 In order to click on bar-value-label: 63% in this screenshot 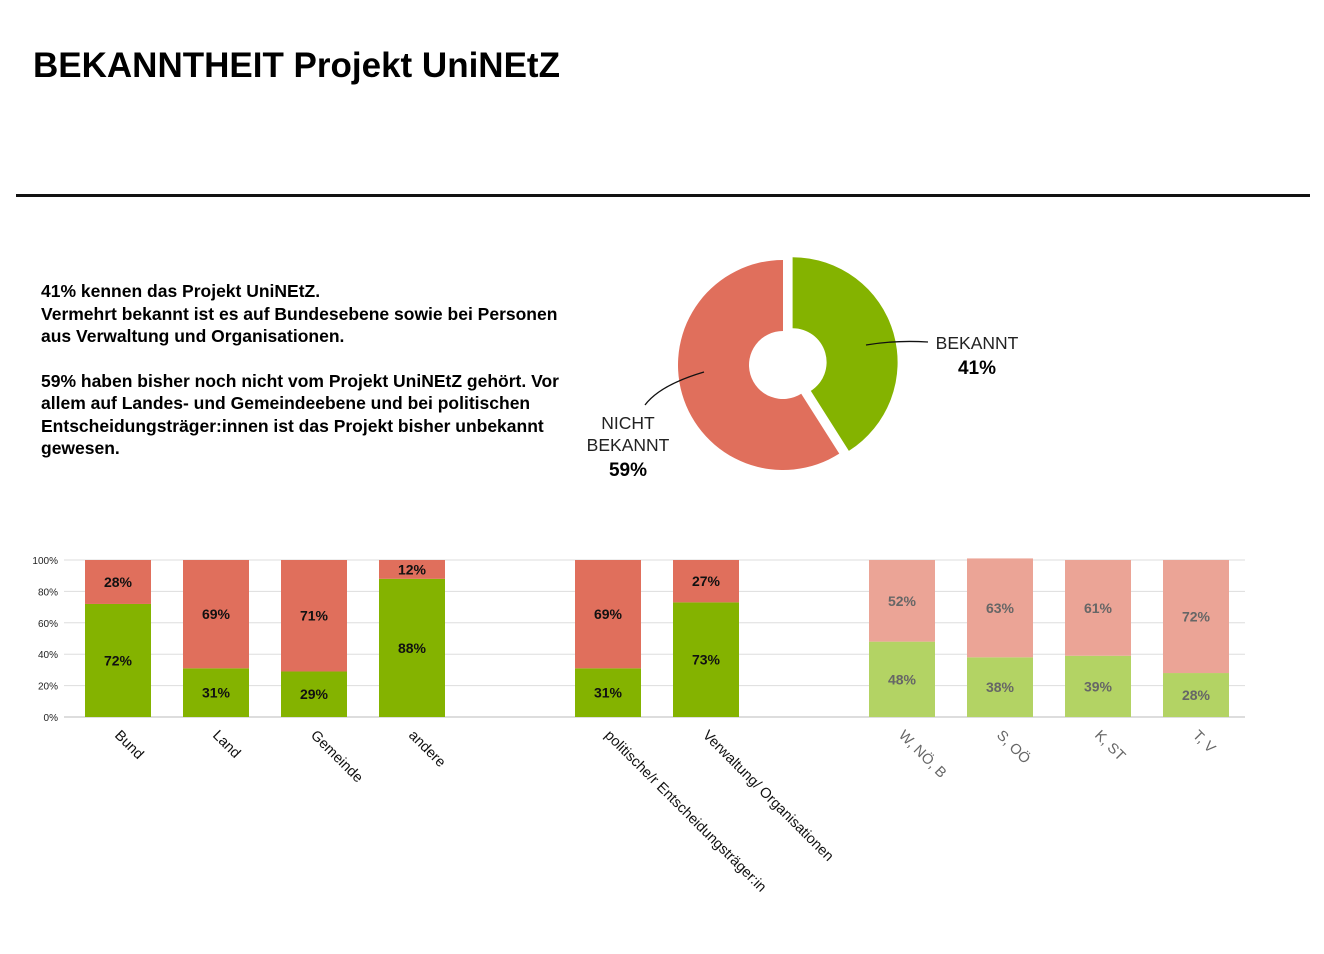, I will do `click(1000, 608)`.